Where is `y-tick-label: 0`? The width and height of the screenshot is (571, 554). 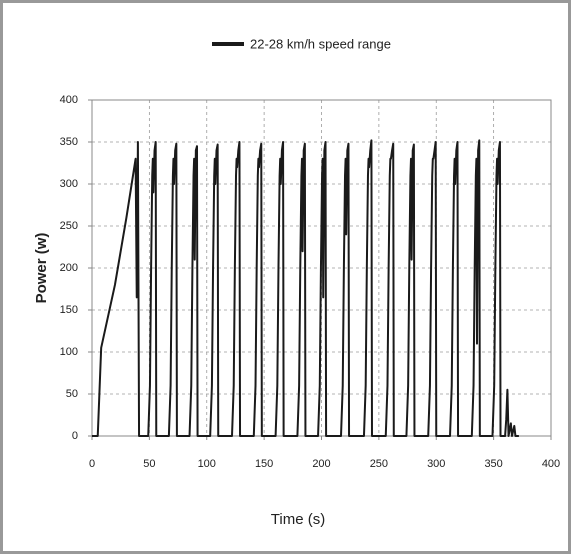
y-tick-label: 0 is located at coordinates (75, 436).